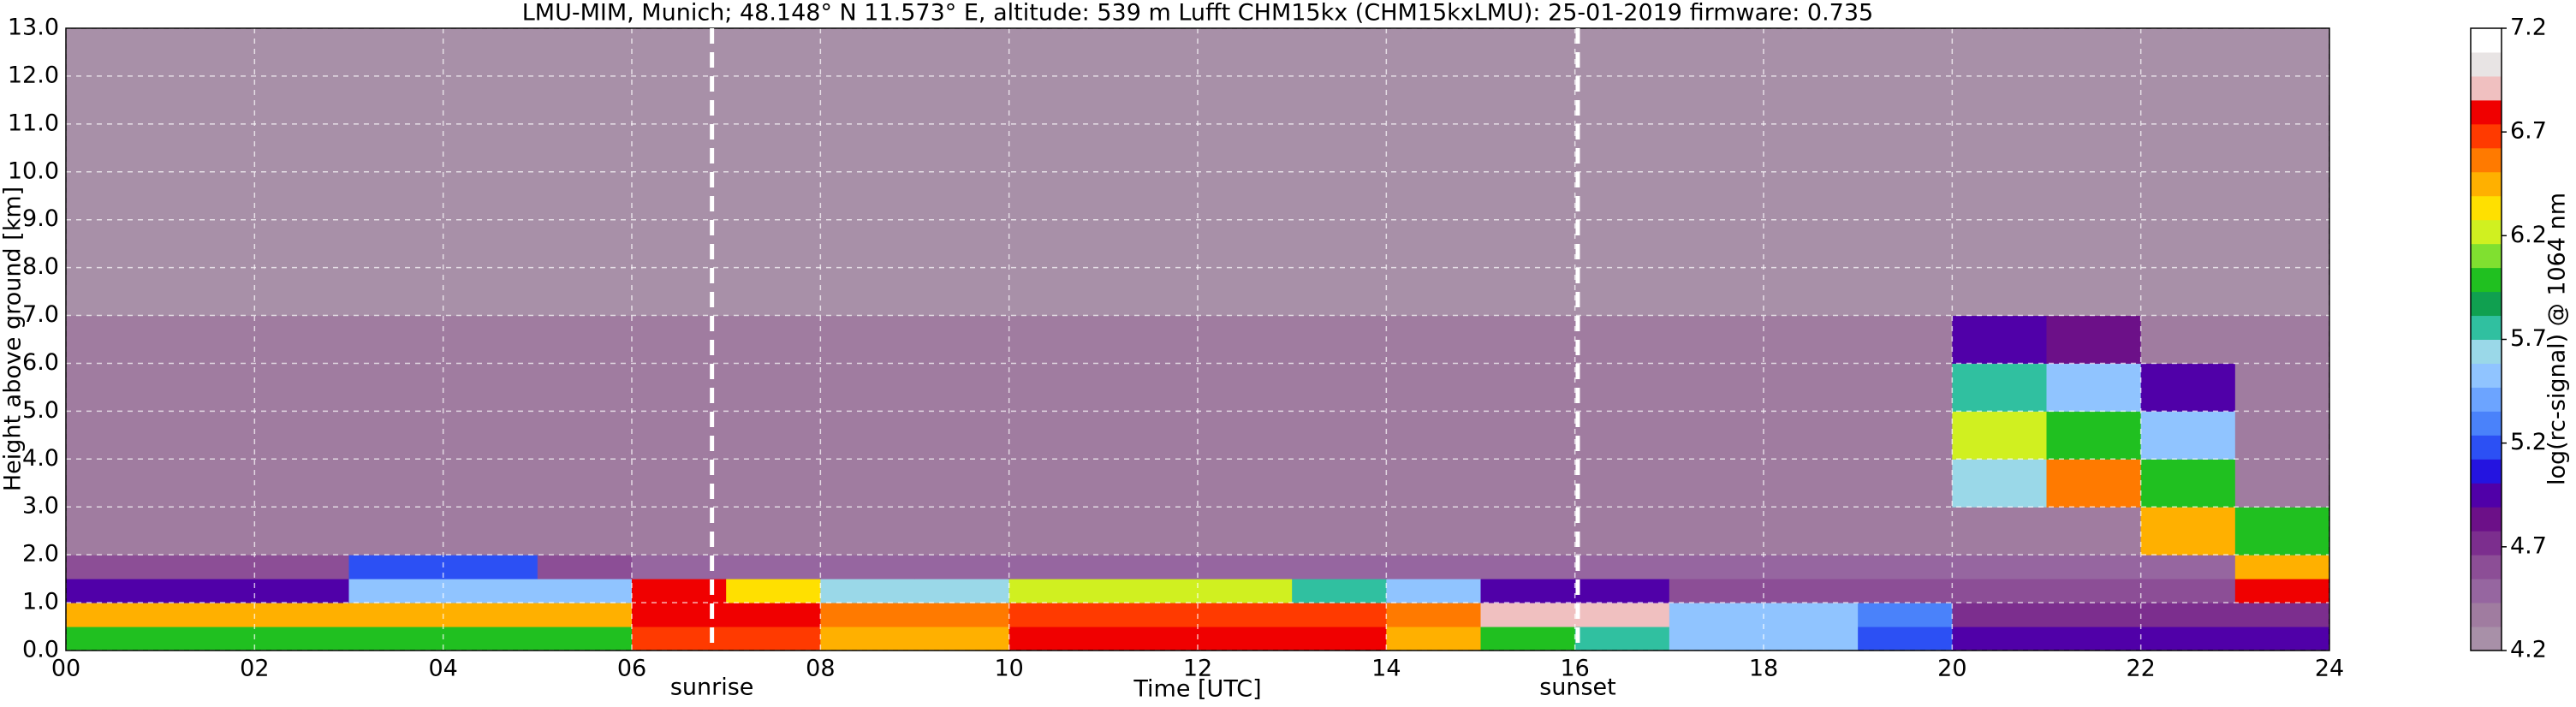 The height and width of the screenshot is (707, 2576). What do you see at coordinates (40, 314) in the screenshot?
I see `y-tick-label: 7.0` at bounding box center [40, 314].